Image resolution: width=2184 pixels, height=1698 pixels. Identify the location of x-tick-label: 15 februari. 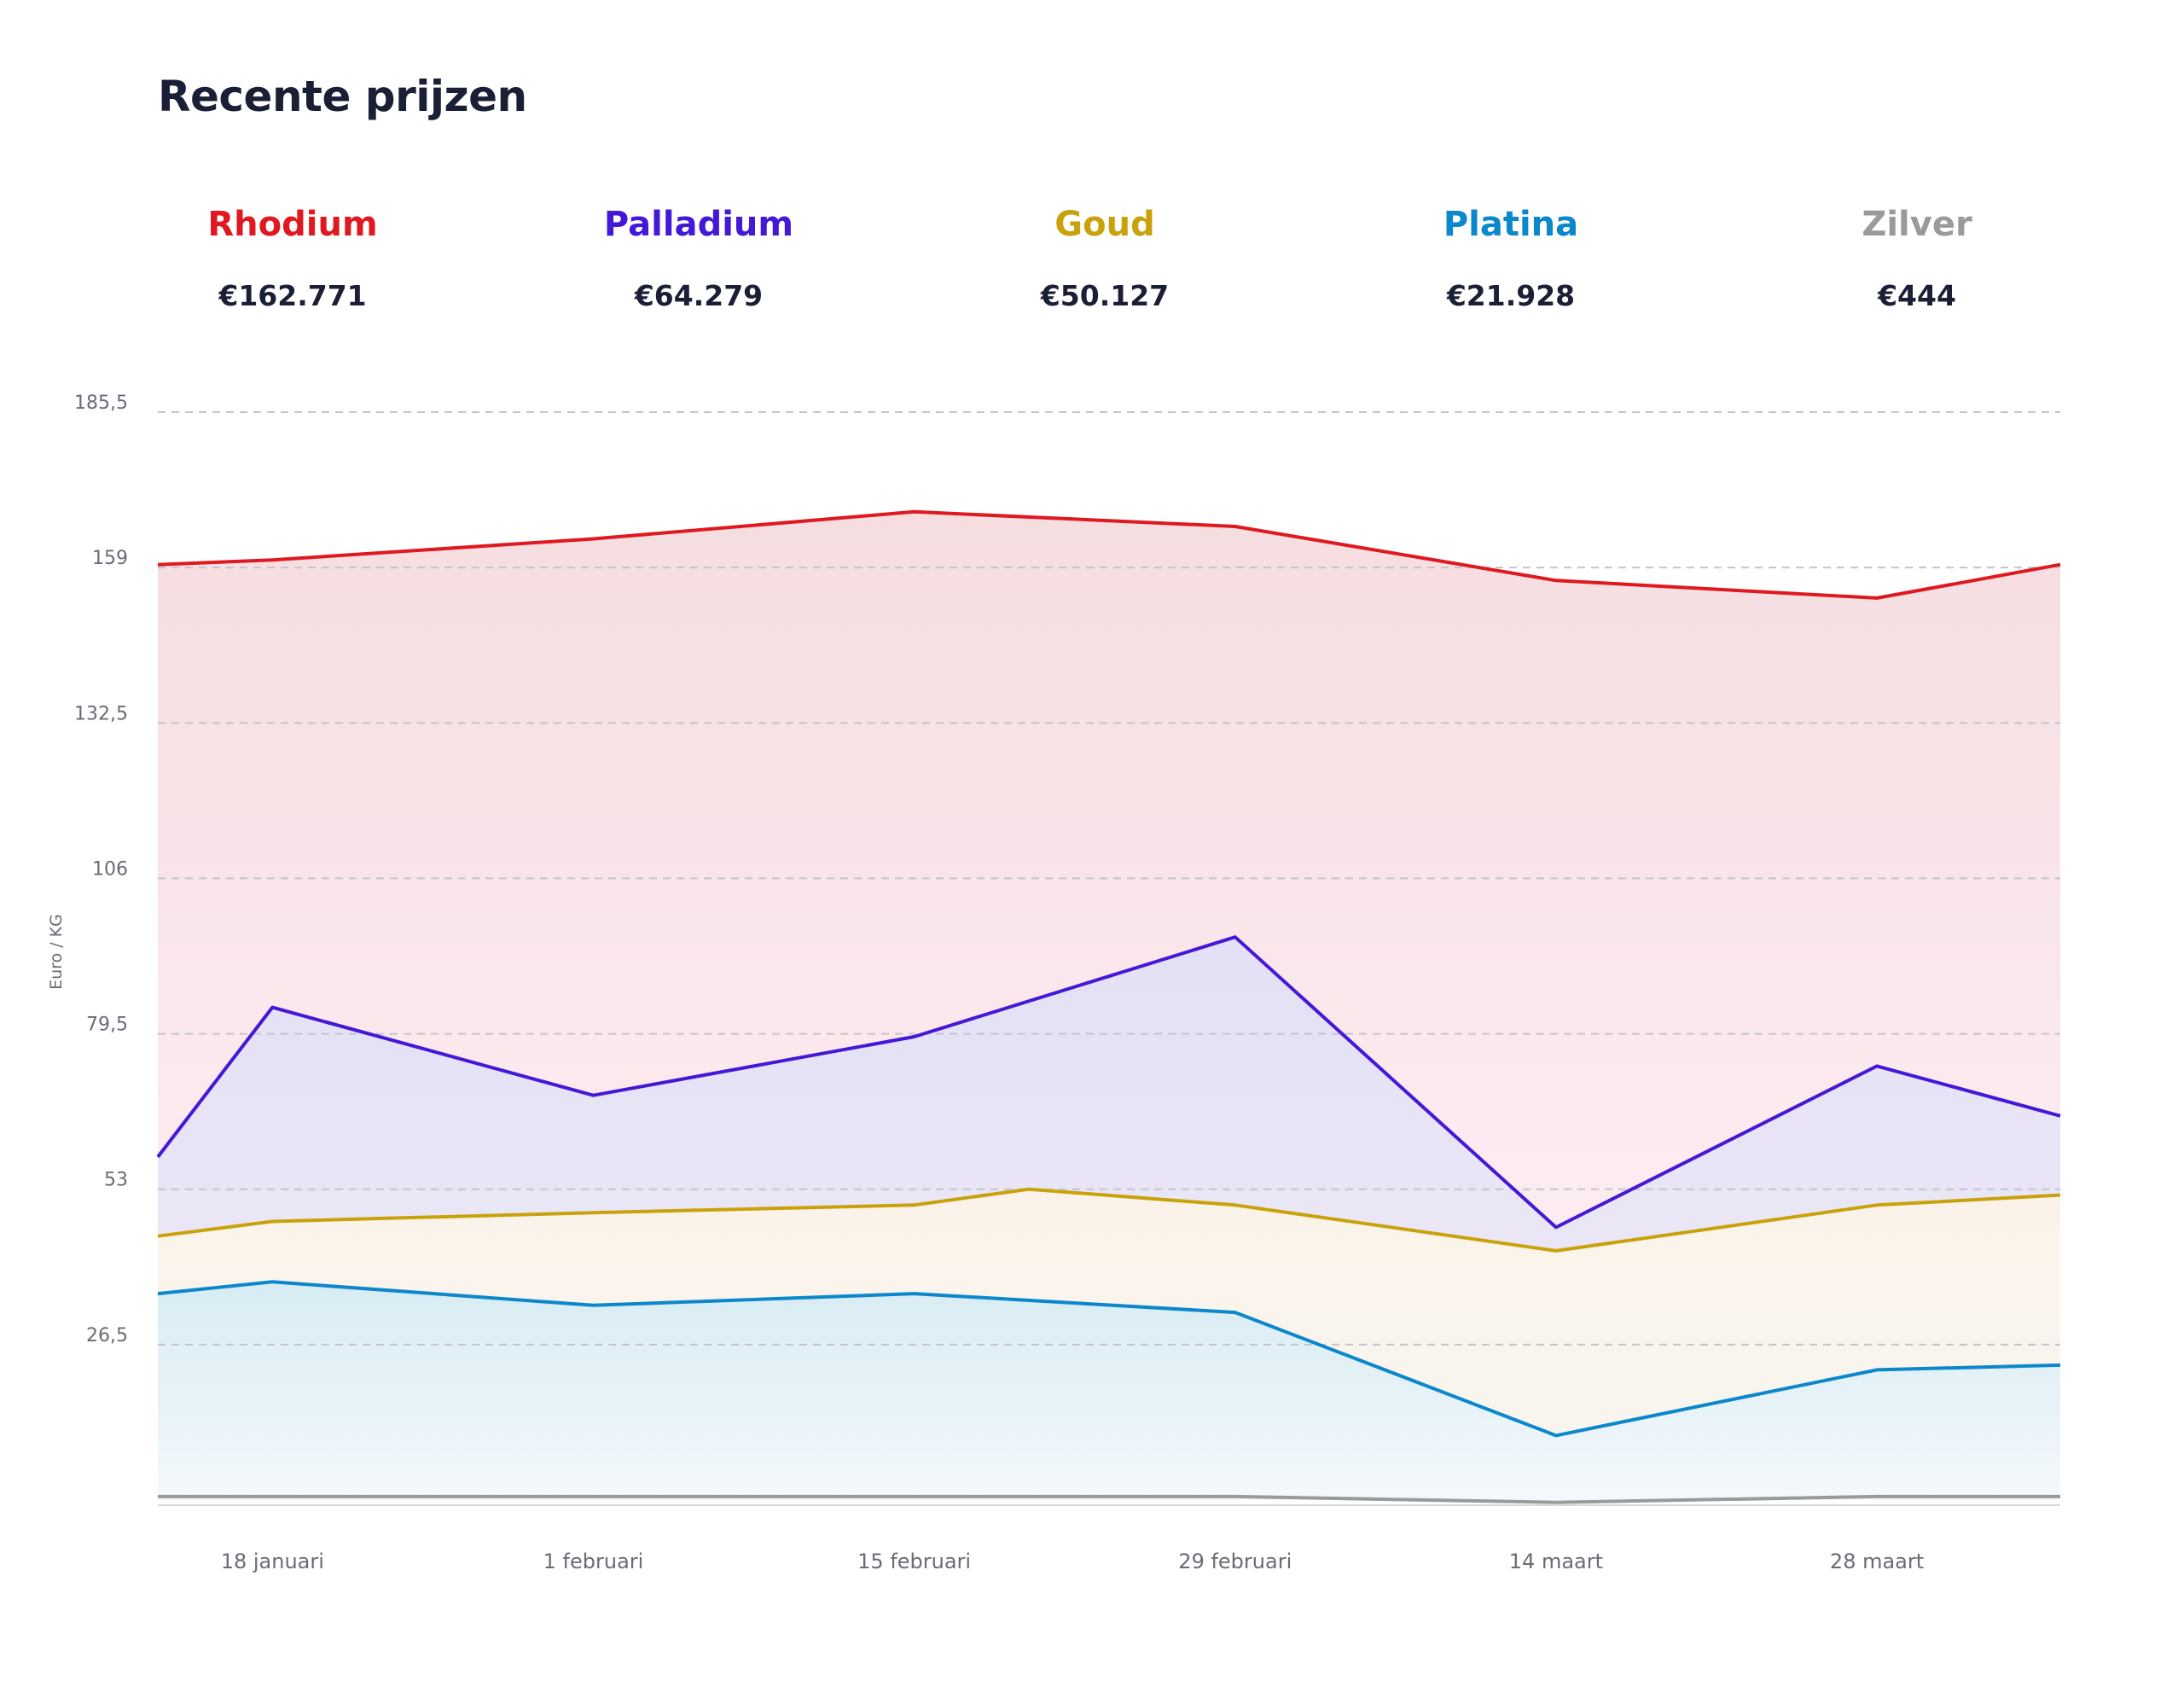
(914, 1561).